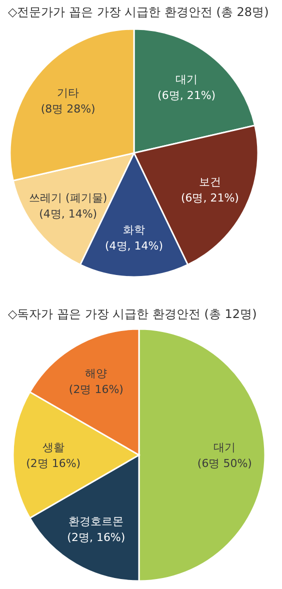  I want to click on data-label: (6명 50%), so click(224, 463).